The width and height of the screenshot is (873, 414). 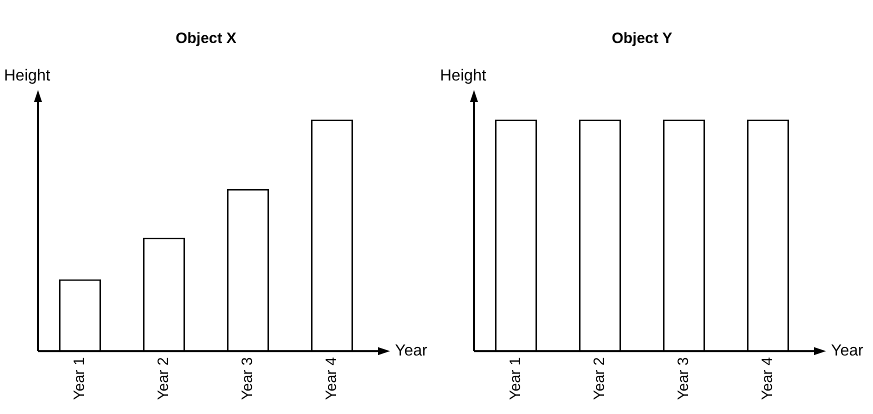 What do you see at coordinates (642, 39) in the screenshot?
I see `chart-title: Object Y` at bounding box center [642, 39].